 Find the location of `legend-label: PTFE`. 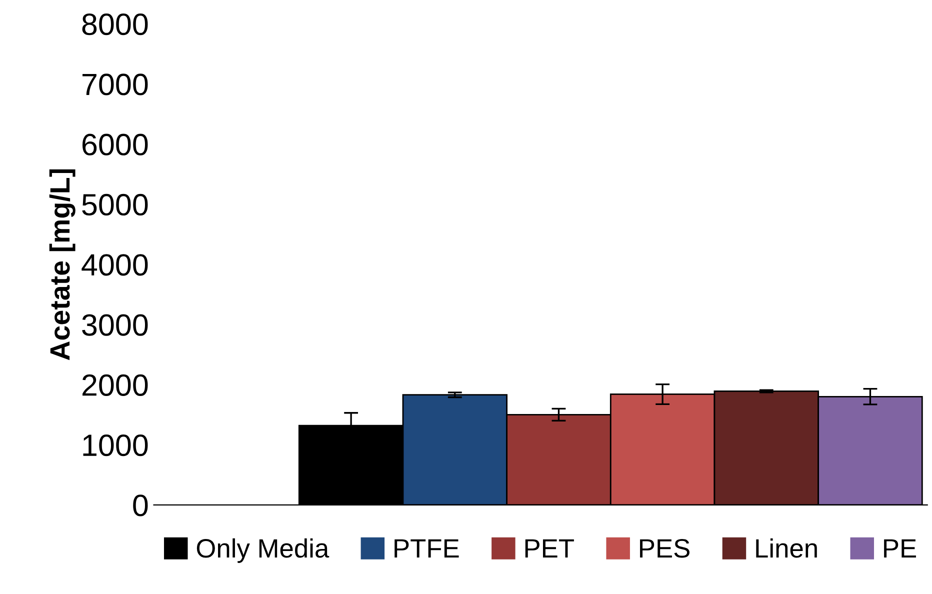

legend-label: PTFE is located at coordinates (426, 548).